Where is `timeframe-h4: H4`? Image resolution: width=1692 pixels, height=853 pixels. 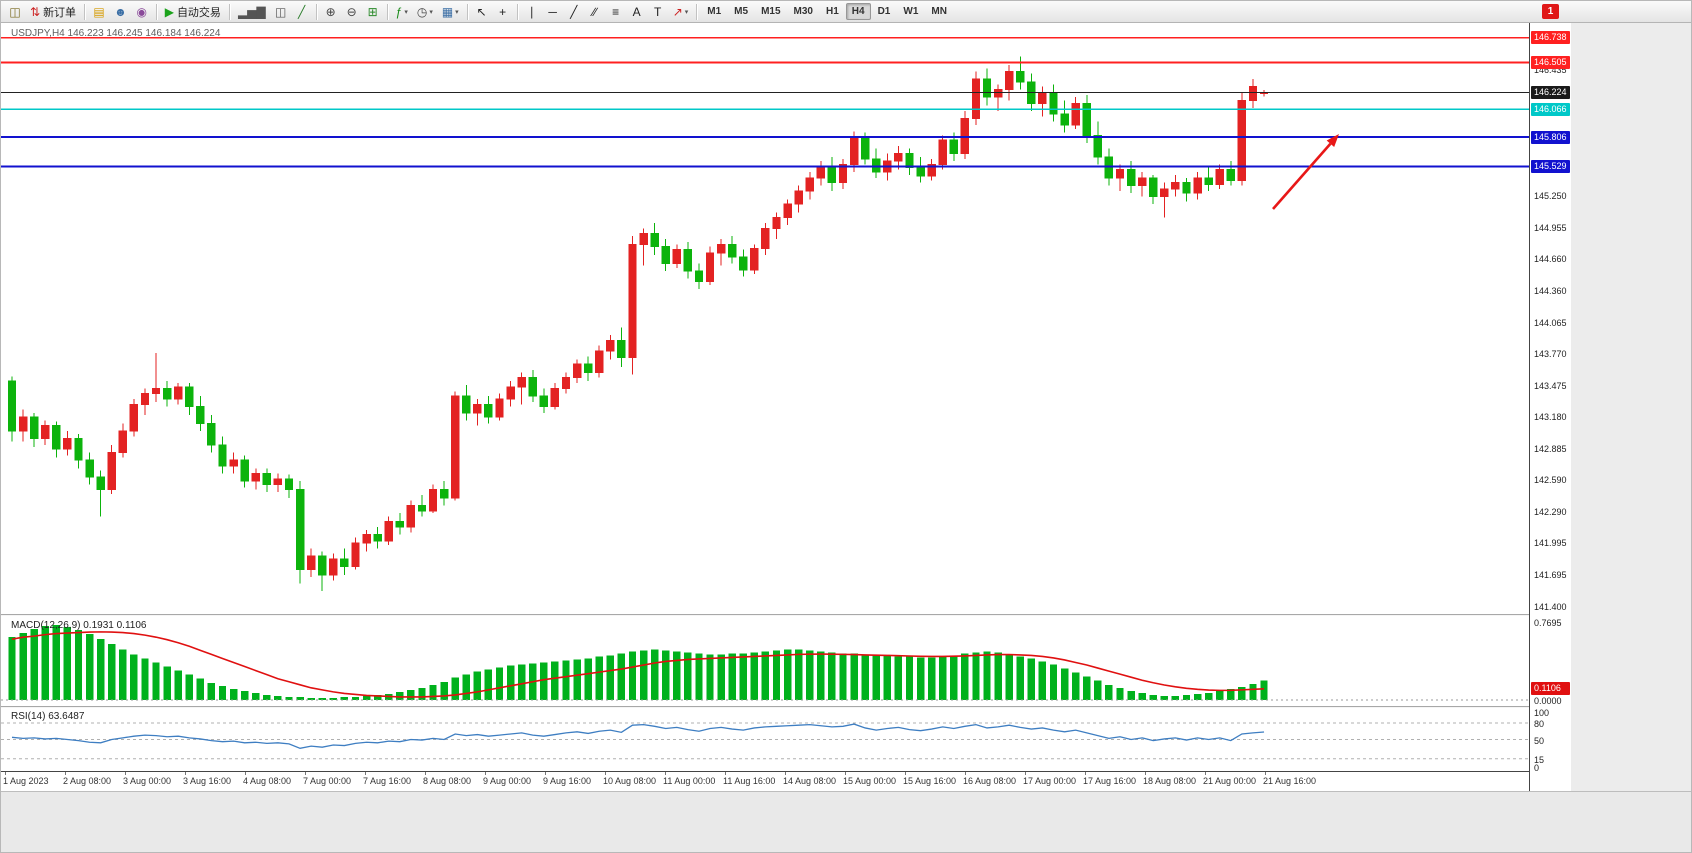
timeframe-h4: H4 is located at coordinates (858, 11).